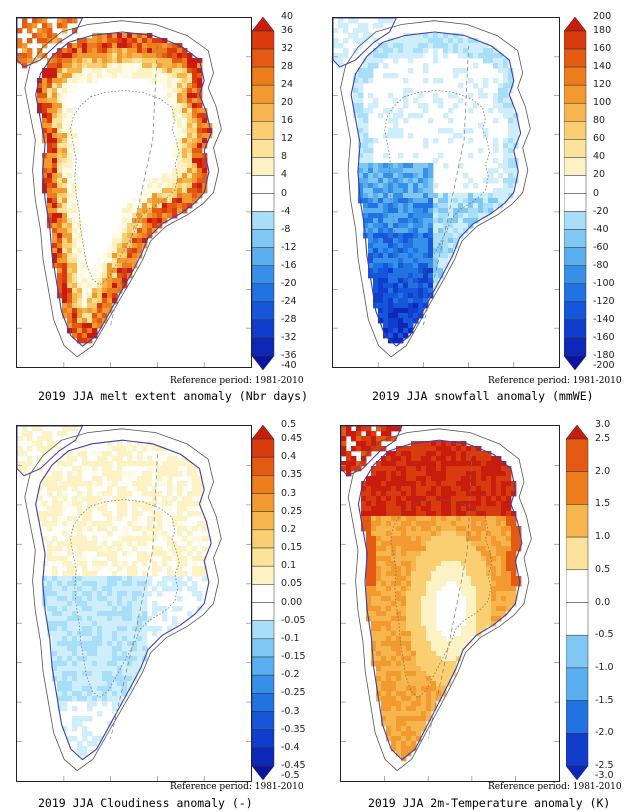  I want to click on colorbar-tick-label: -2.0, so click(604, 733).